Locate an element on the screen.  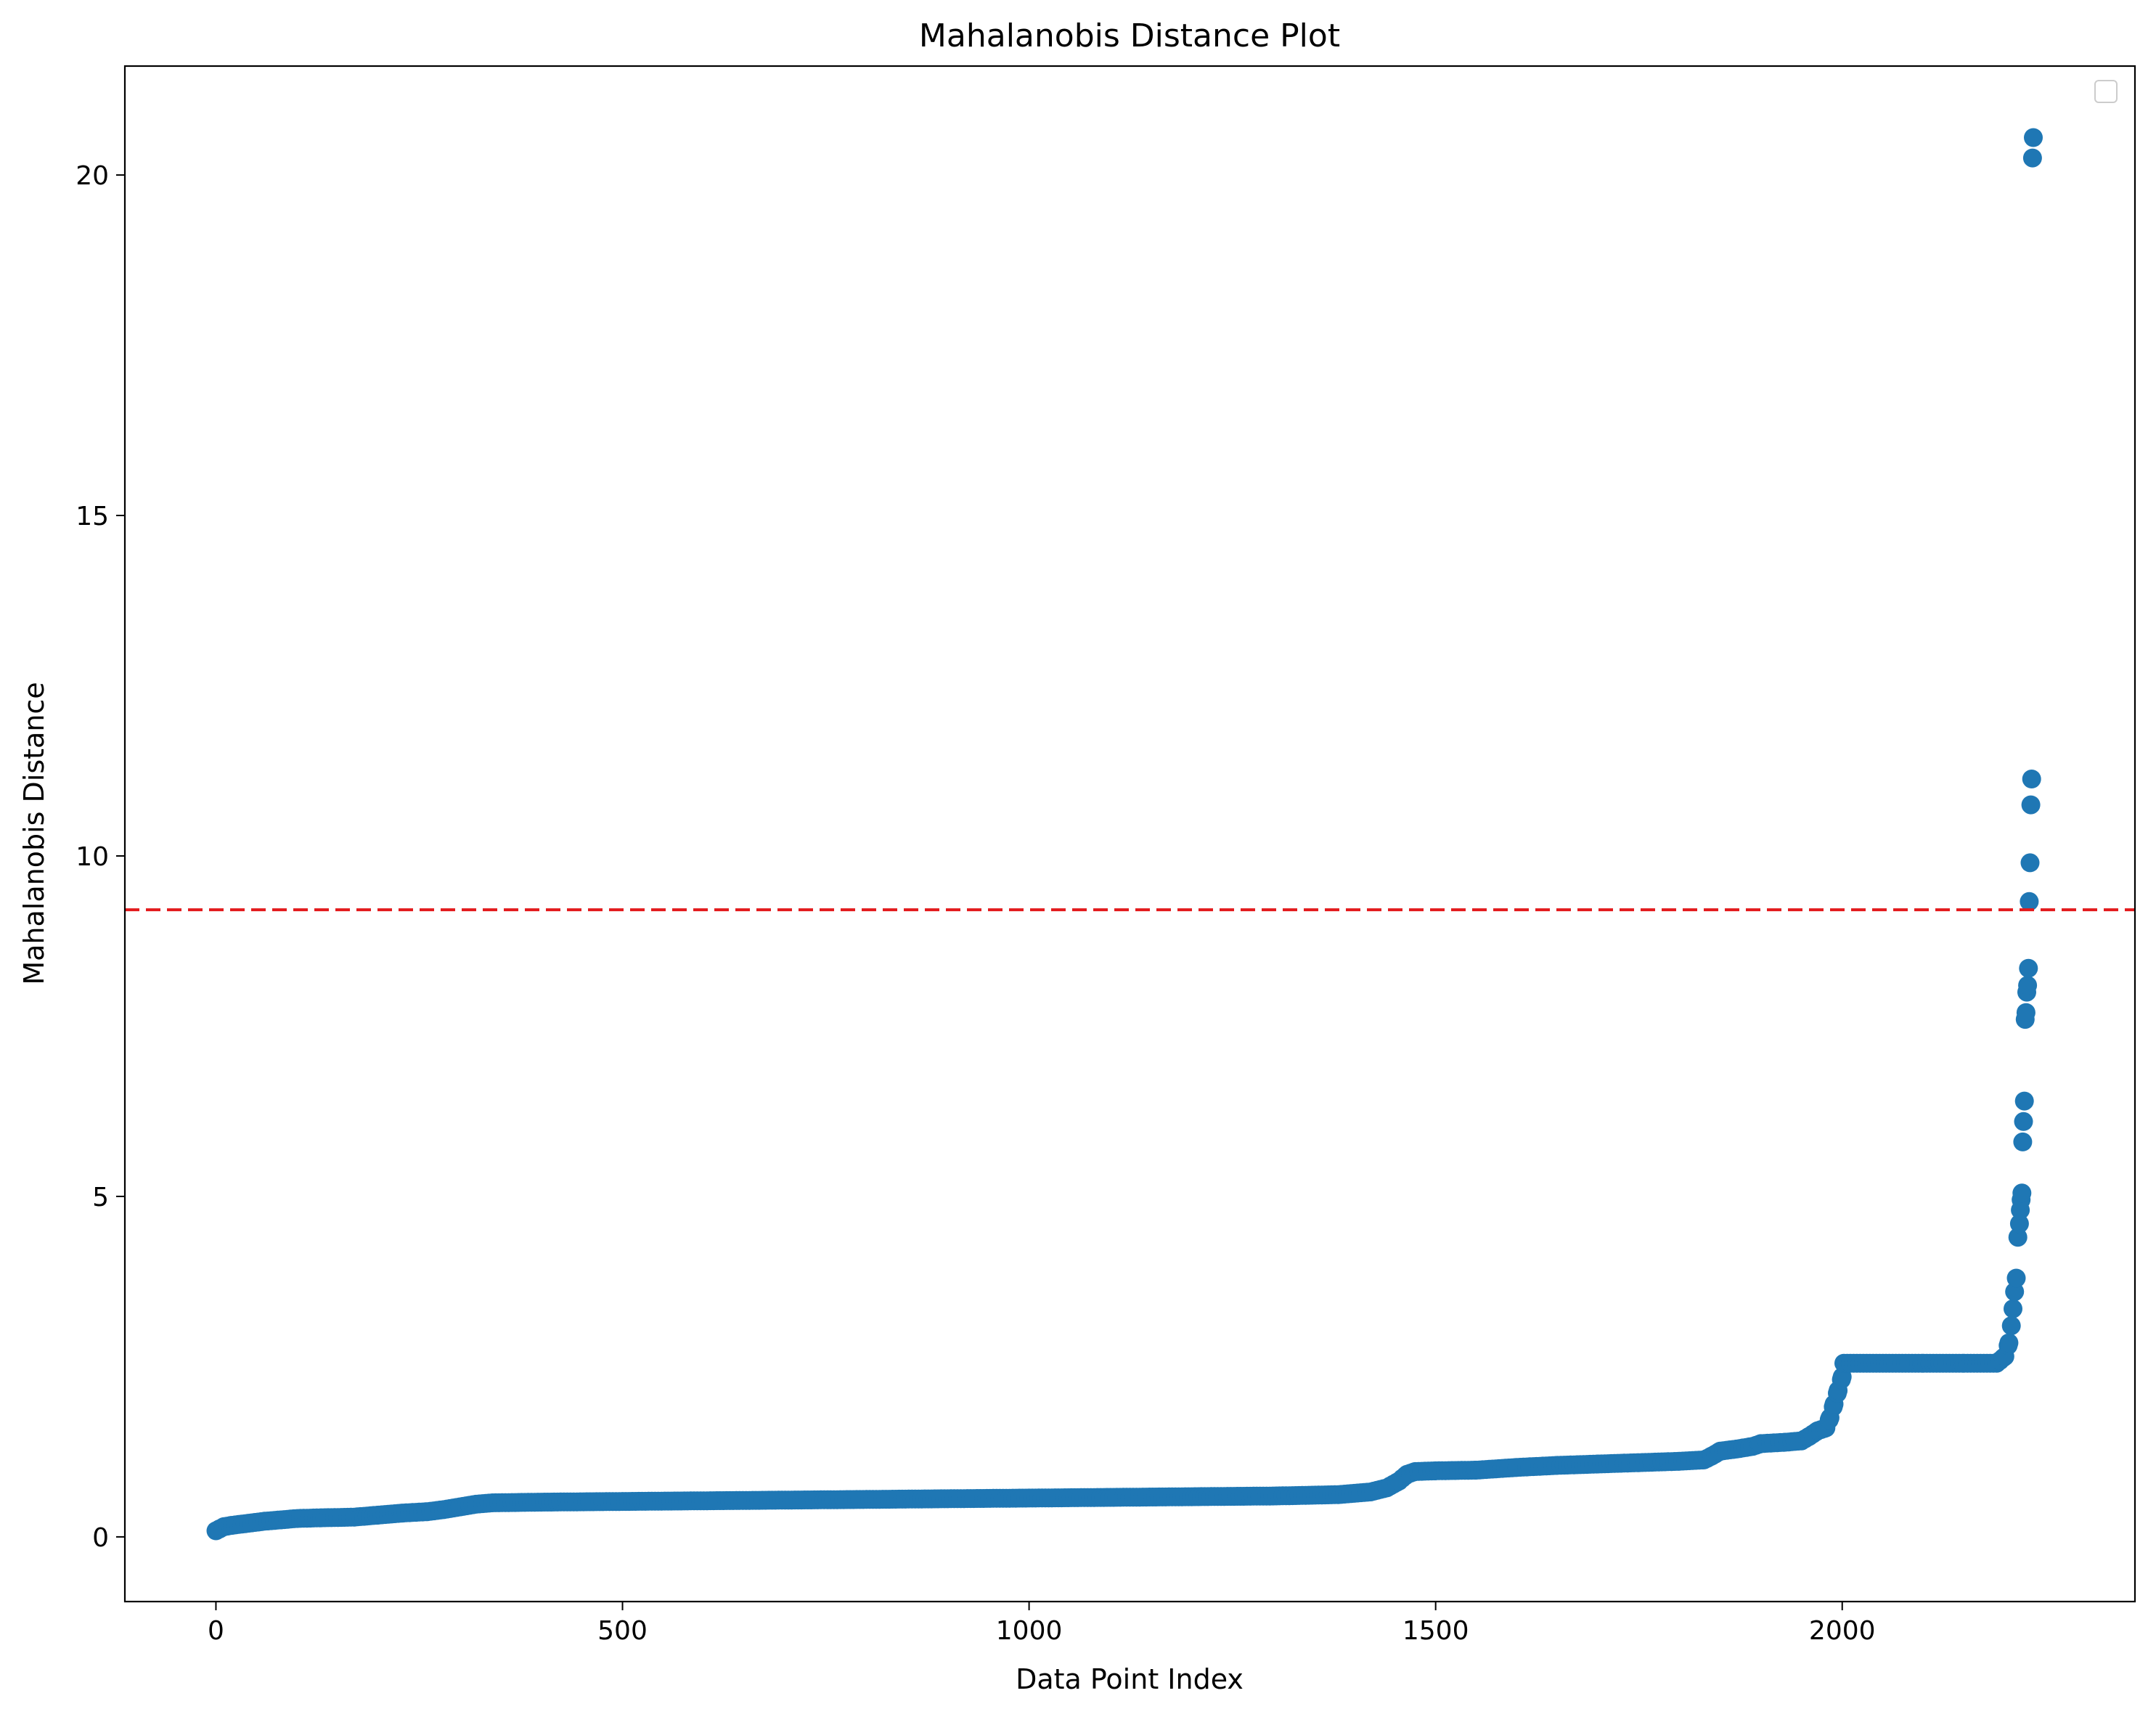
x-tick-label: 2000 is located at coordinates (1843, 1631).